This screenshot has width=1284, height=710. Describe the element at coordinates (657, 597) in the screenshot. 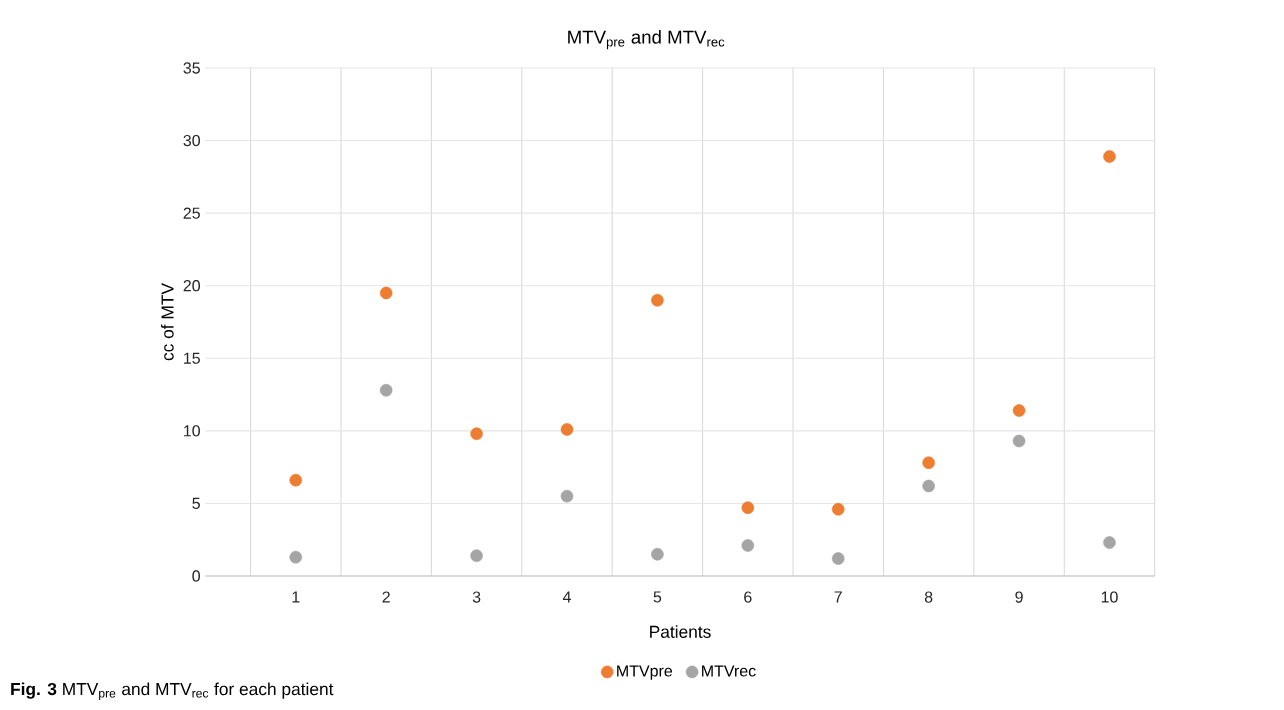

I see `x-tick-label: 5` at that location.